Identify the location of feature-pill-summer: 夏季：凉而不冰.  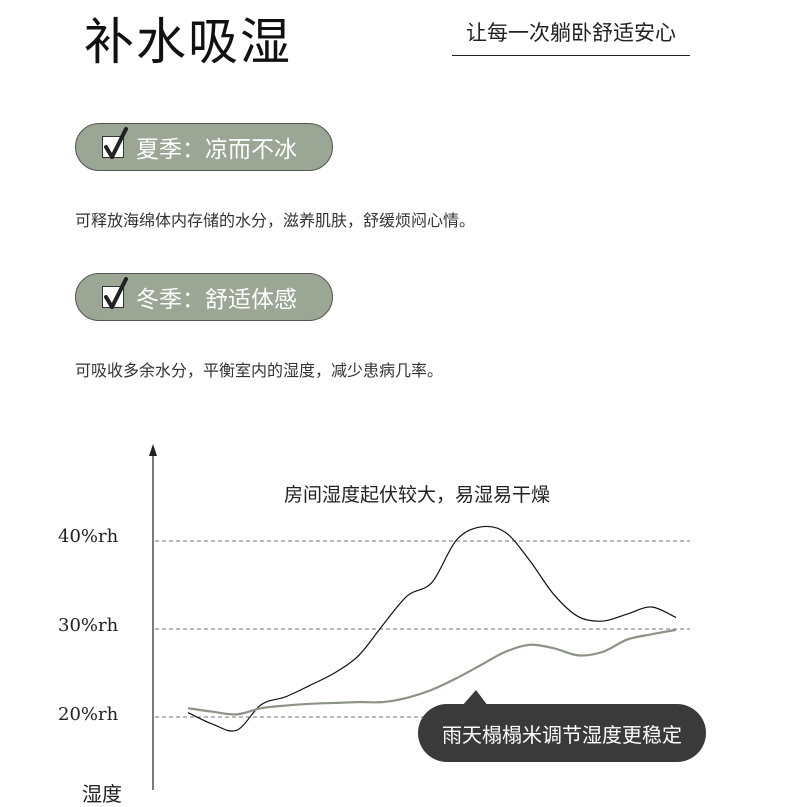
(204, 147).